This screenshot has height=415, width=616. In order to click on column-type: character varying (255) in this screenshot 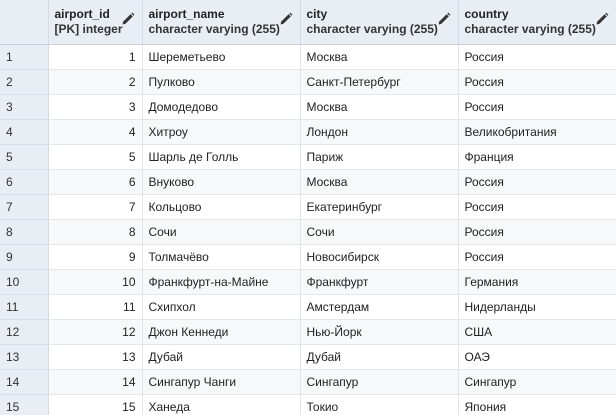, I will do `click(372, 29)`.